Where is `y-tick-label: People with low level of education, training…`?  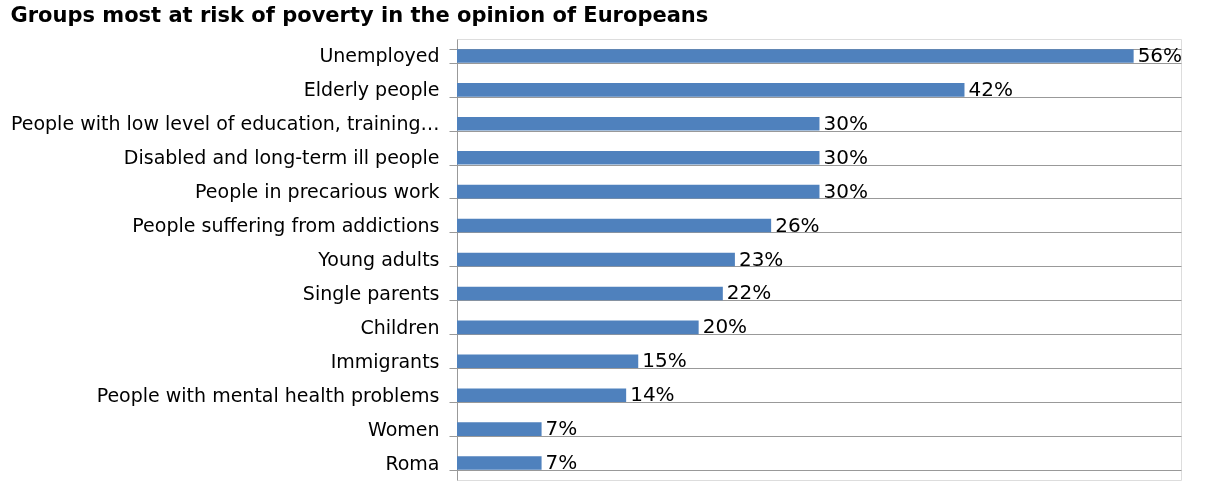
y-tick-label: People with low level of education, training… is located at coordinates (225, 123).